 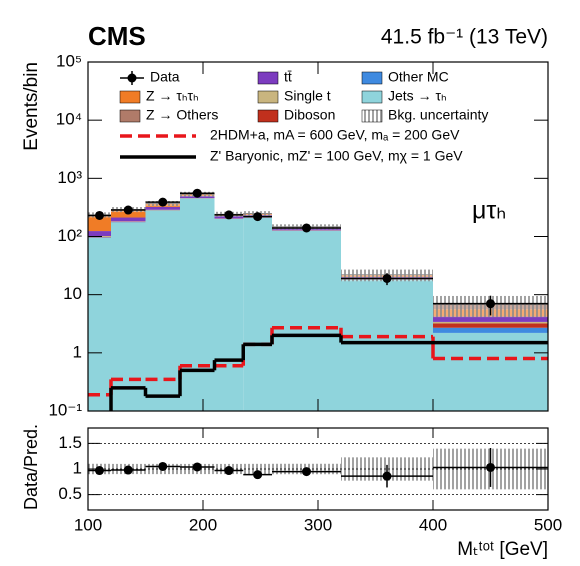 I want to click on legend-label: Bkg. uncertainty, so click(x=438, y=115).